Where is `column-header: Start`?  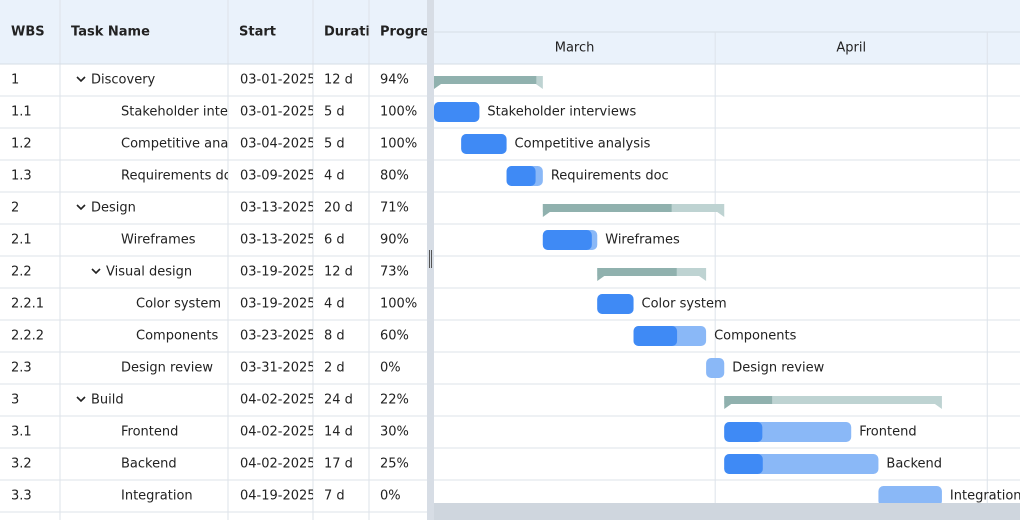
column-header: Start is located at coordinates (257, 32).